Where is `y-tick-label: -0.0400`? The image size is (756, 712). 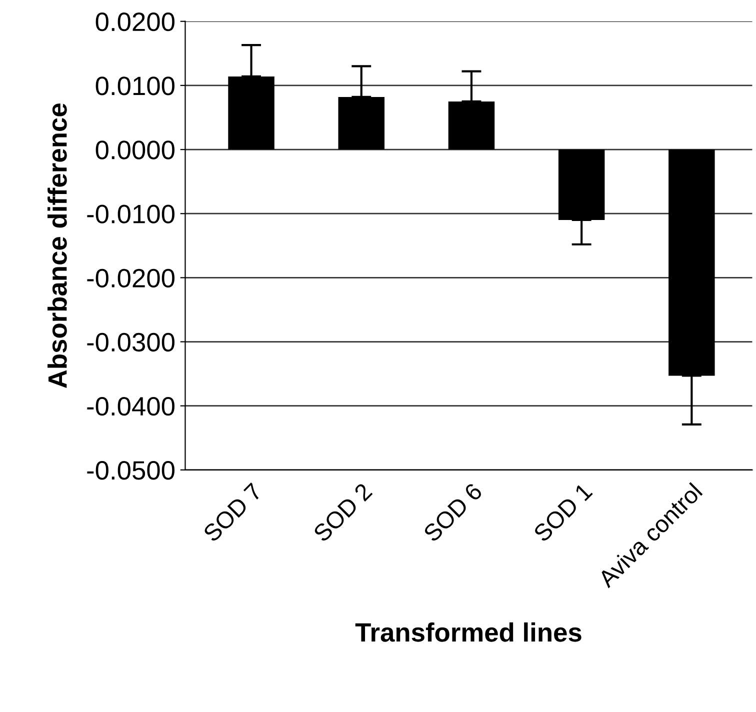
y-tick-label: -0.0400 is located at coordinates (130, 406).